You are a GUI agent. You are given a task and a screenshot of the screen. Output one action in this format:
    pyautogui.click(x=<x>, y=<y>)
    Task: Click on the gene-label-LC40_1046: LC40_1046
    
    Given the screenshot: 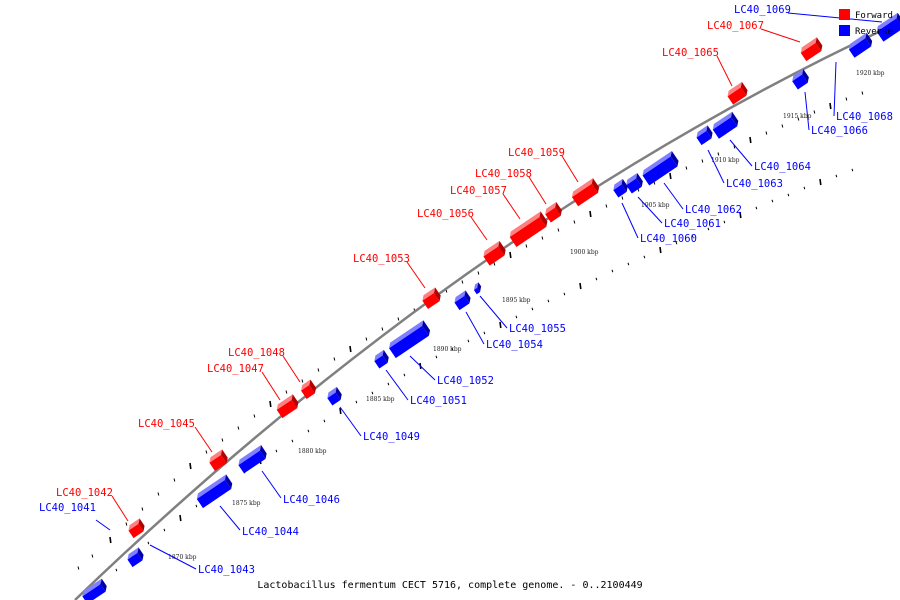 What is the action you would take?
    pyautogui.click(x=311, y=500)
    